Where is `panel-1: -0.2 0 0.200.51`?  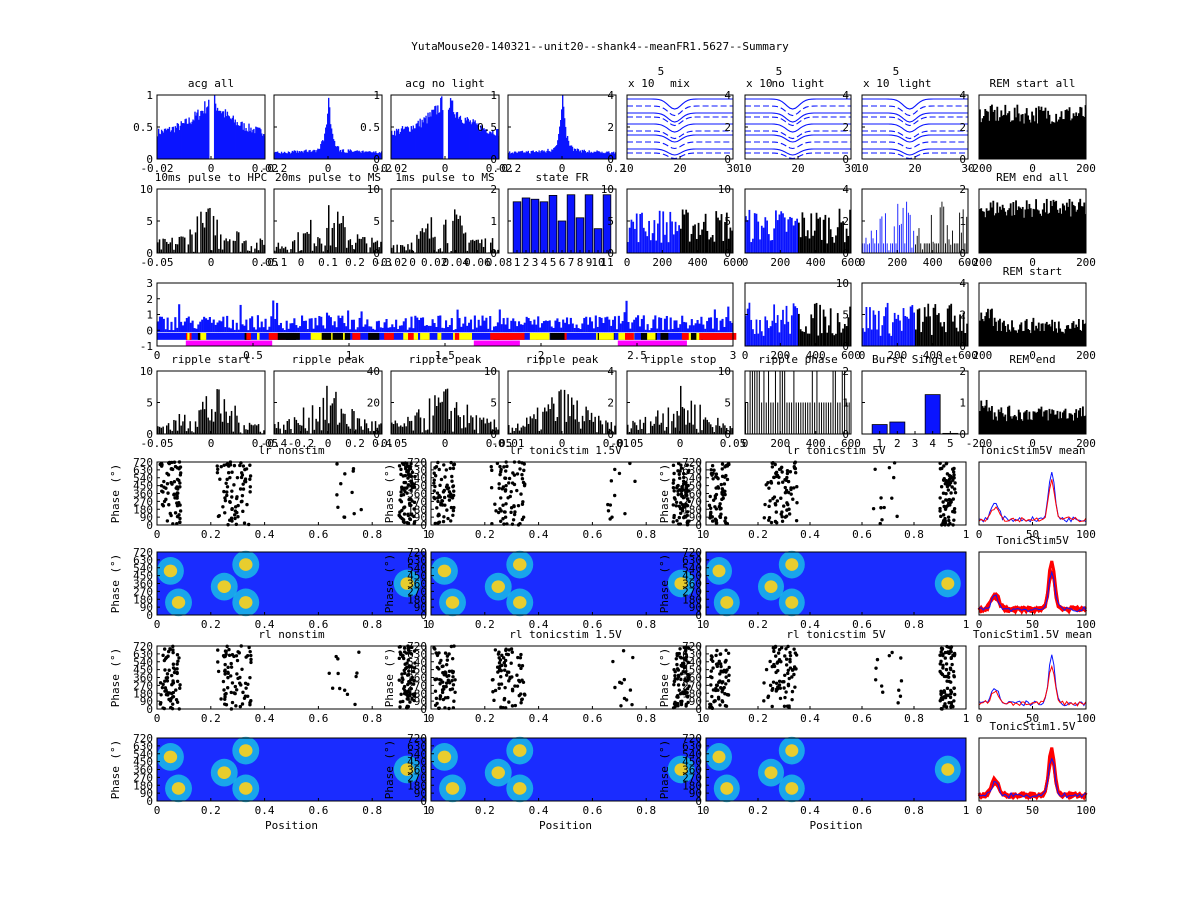 panel-1: -0.2 0 0.200.51 is located at coordinates (326, 132).